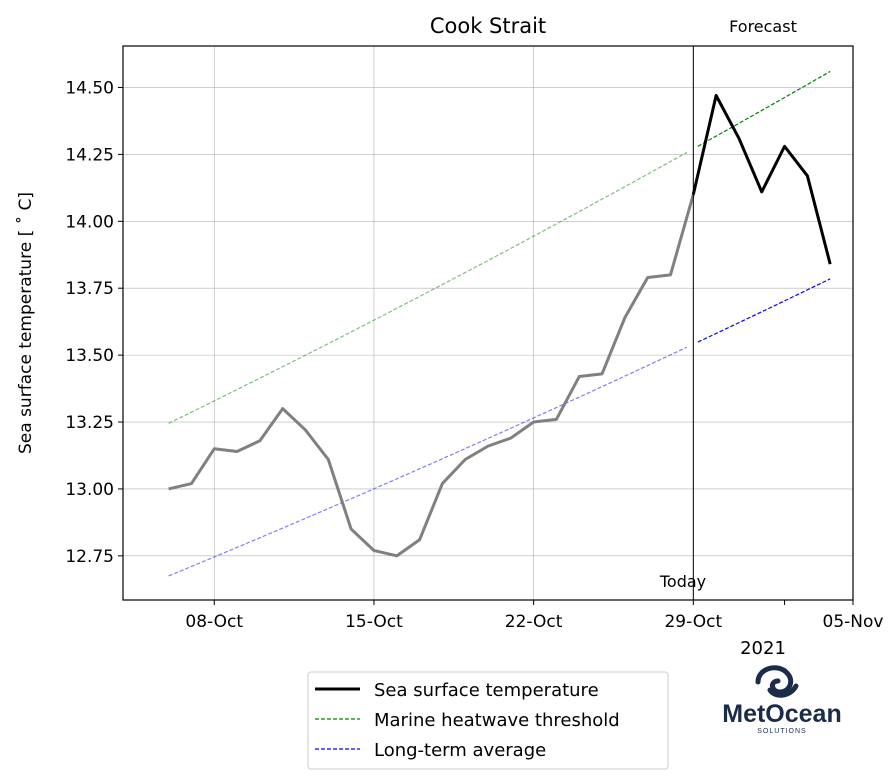  Describe the element at coordinates (374, 622) in the screenshot. I see `x-tick-label: 15-Oct` at that location.